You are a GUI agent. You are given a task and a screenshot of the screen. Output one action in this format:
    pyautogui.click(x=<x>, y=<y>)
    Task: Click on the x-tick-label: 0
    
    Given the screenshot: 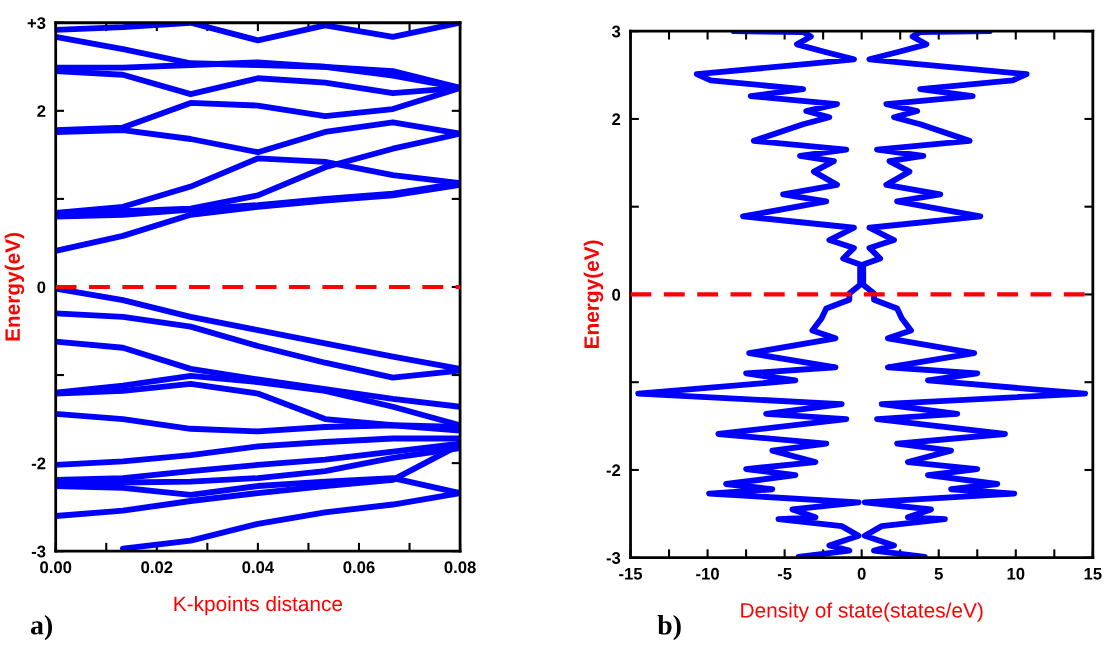 What is the action you would take?
    pyautogui.click(x=861, y=573)
    